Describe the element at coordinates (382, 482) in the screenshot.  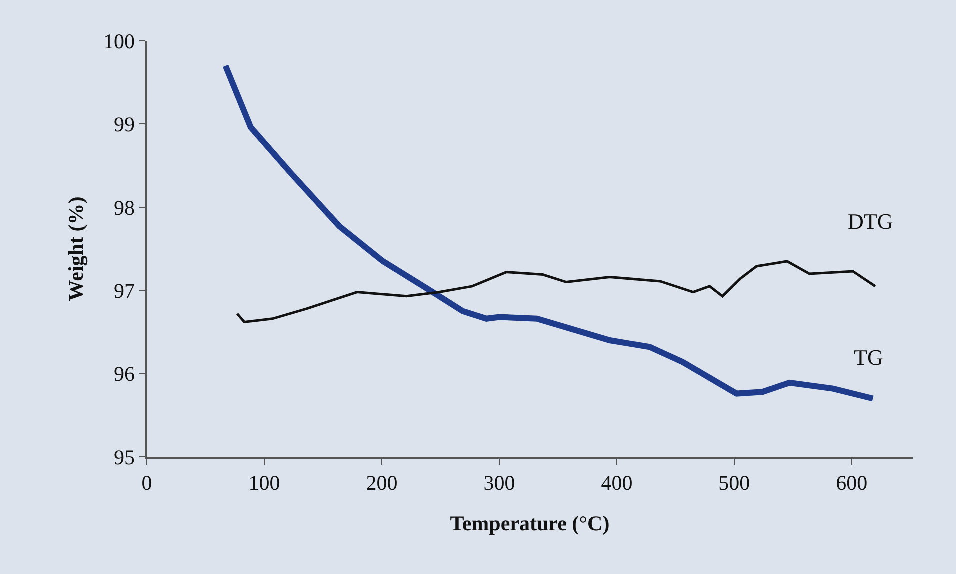
I see `x-tick-label: 200` at that location.